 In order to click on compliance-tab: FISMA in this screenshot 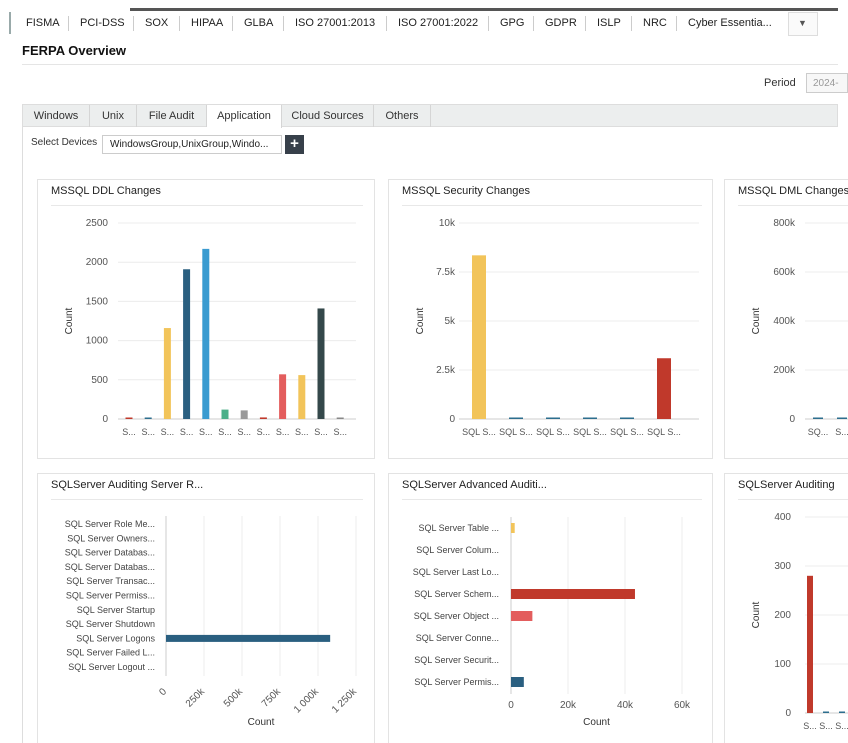, I will do `click(43, 23)`.